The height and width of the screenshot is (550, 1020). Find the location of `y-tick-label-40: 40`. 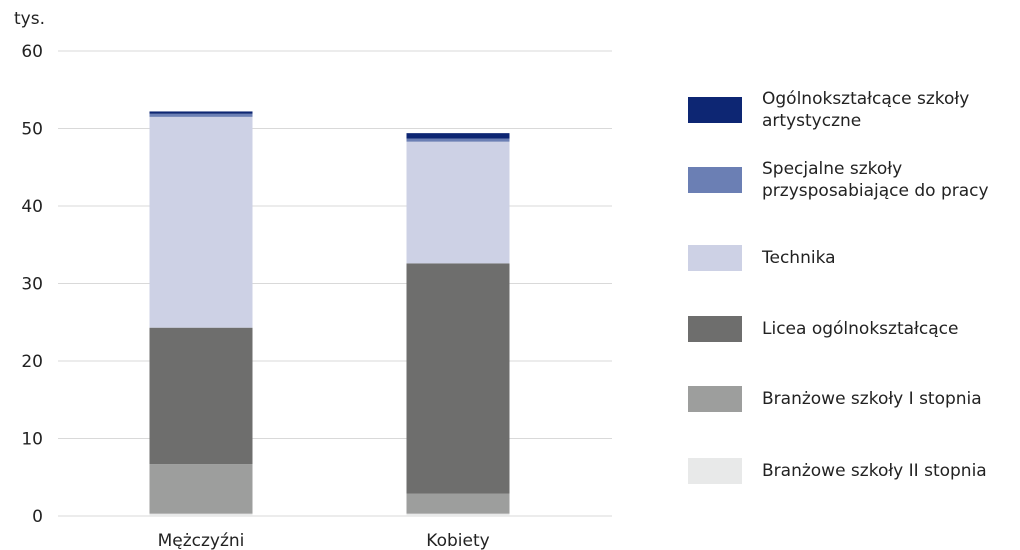

y-tick-label-40: 40 is located at coordinates (32, 207).